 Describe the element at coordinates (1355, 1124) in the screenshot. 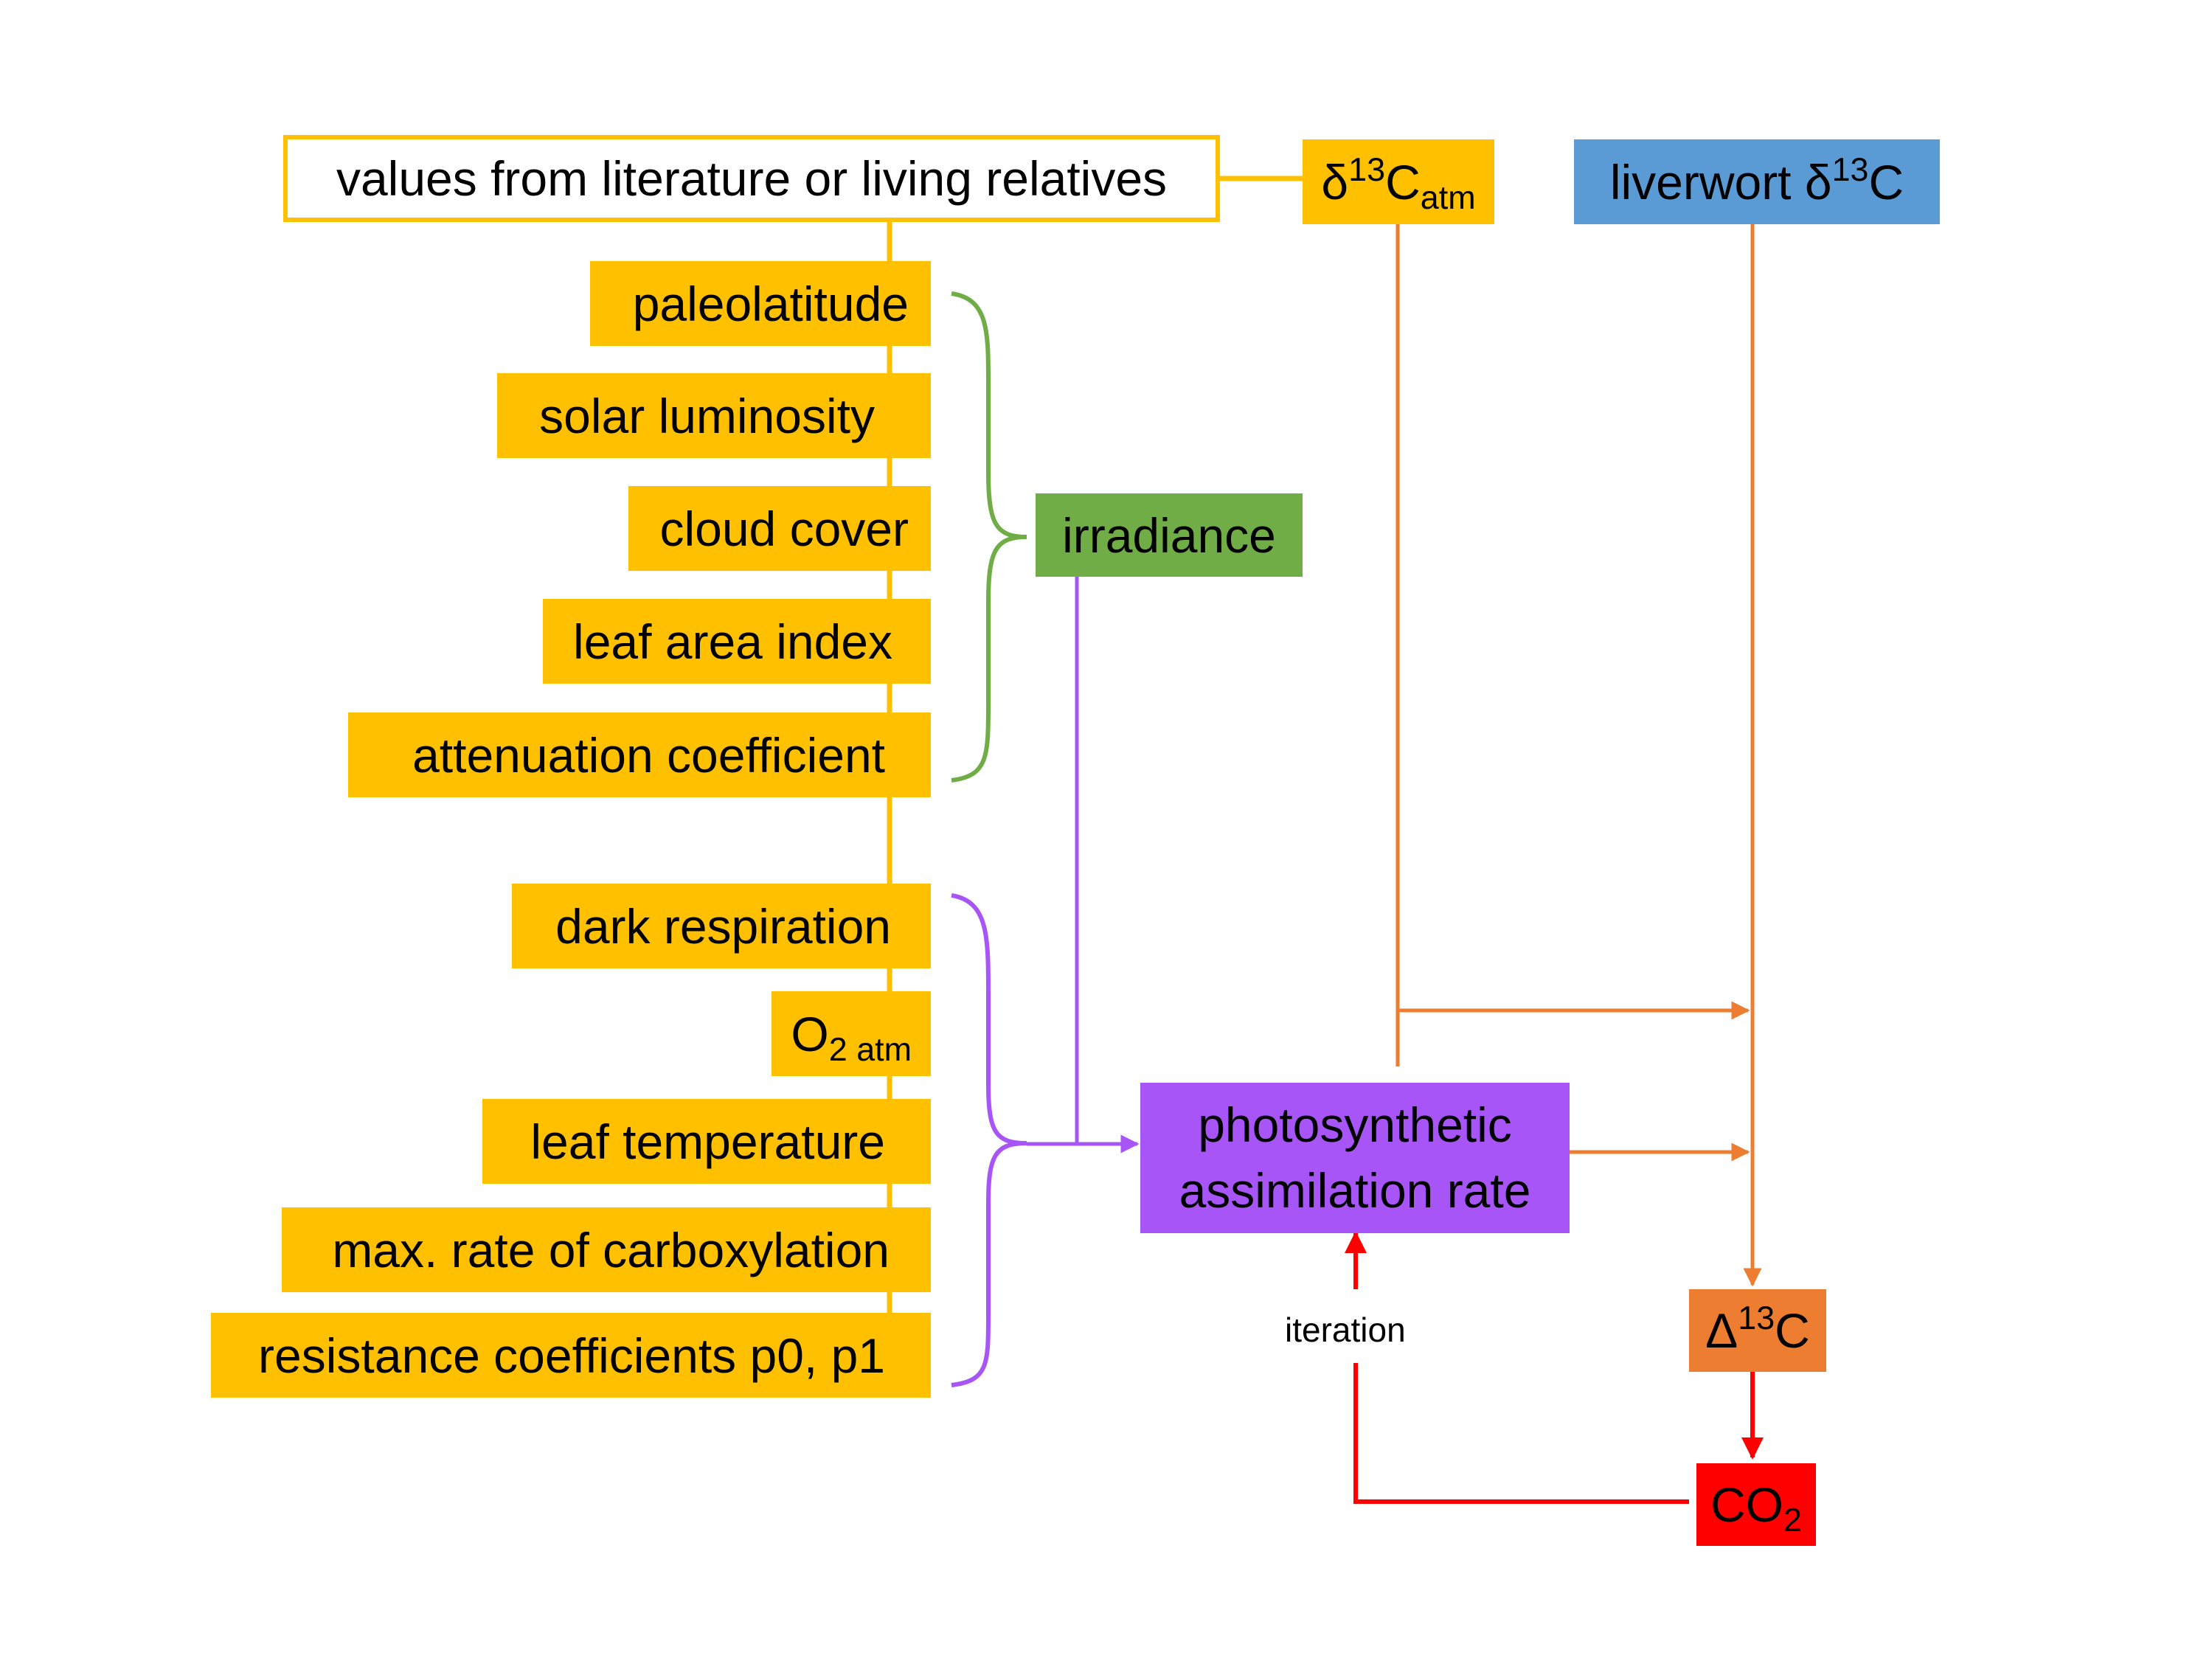

I see `photosynthesis-line1: photosynthetic` at that location.